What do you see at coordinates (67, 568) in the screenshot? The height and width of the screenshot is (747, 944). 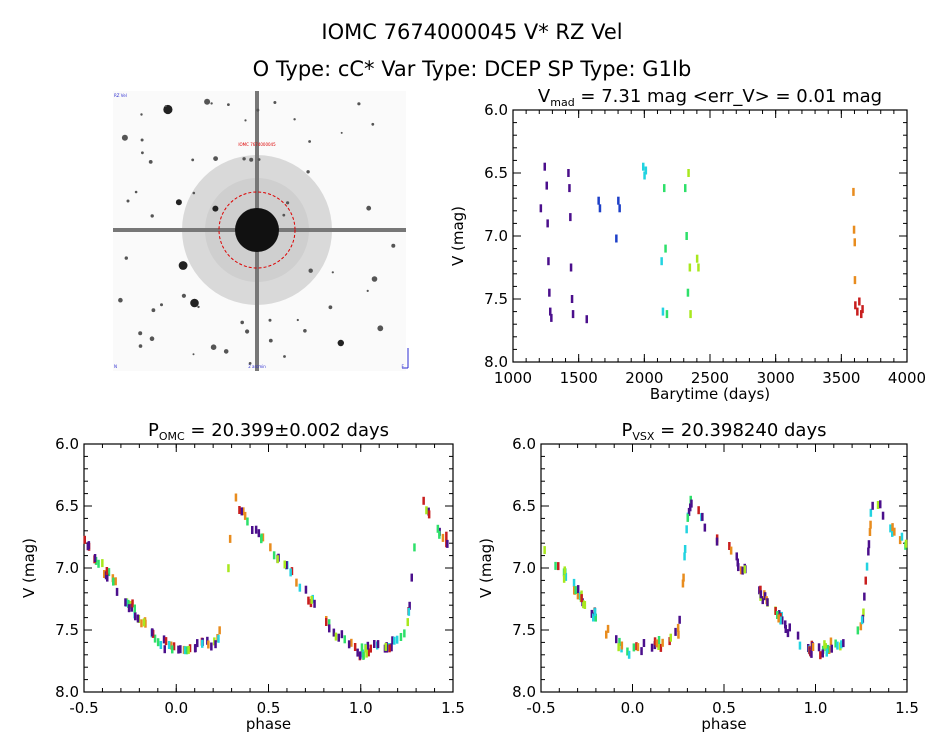 I see `y-tick-label: 7.0` at bounding box center [67, 568].